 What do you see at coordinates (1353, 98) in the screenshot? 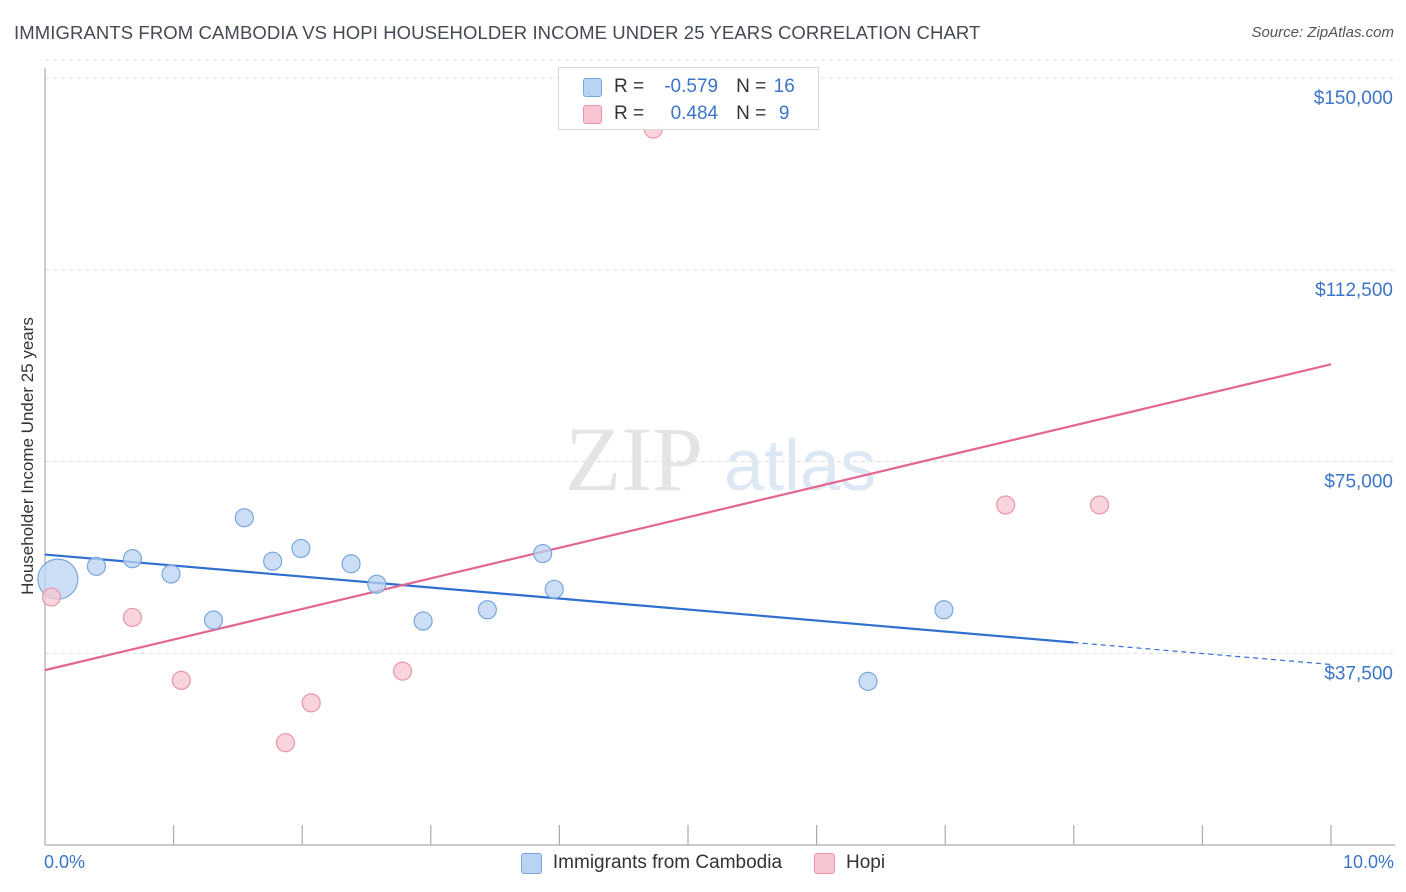
I see `y-tick-label: $150,000` at bounding box center [1353, 98].